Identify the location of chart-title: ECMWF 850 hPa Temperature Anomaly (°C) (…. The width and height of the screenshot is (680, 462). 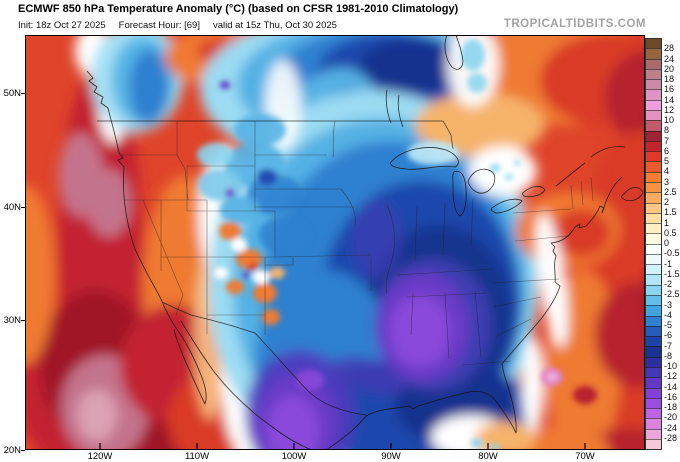
(238, 9).